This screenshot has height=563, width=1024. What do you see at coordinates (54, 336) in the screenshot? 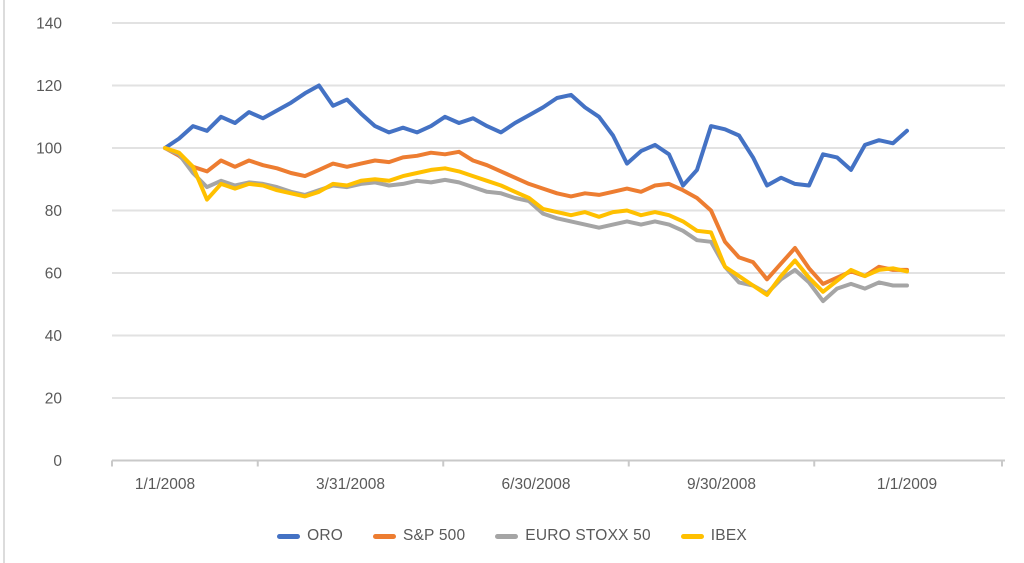
I see `y-axis-tick-label: 40` at bounding box center [54, 336].